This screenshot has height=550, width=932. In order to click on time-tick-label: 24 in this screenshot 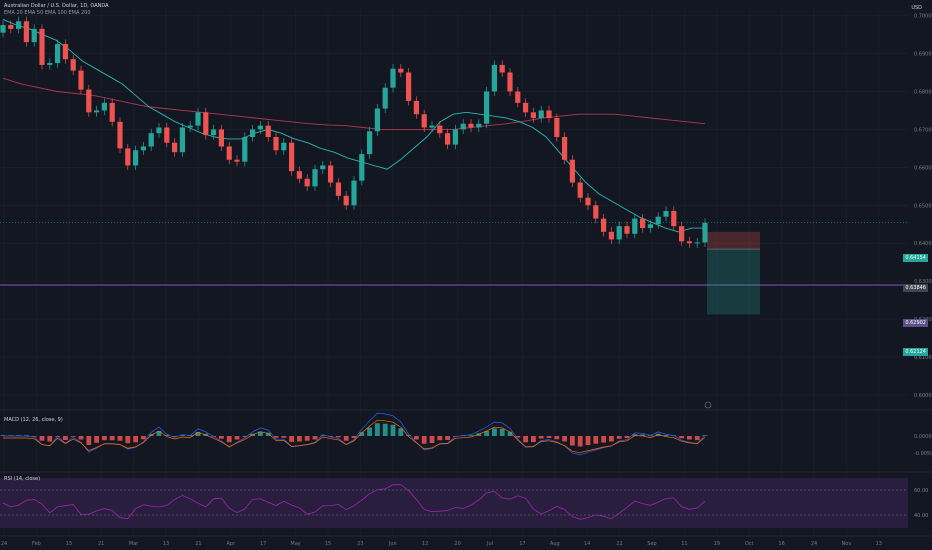, I will do `click(814, 544)`.